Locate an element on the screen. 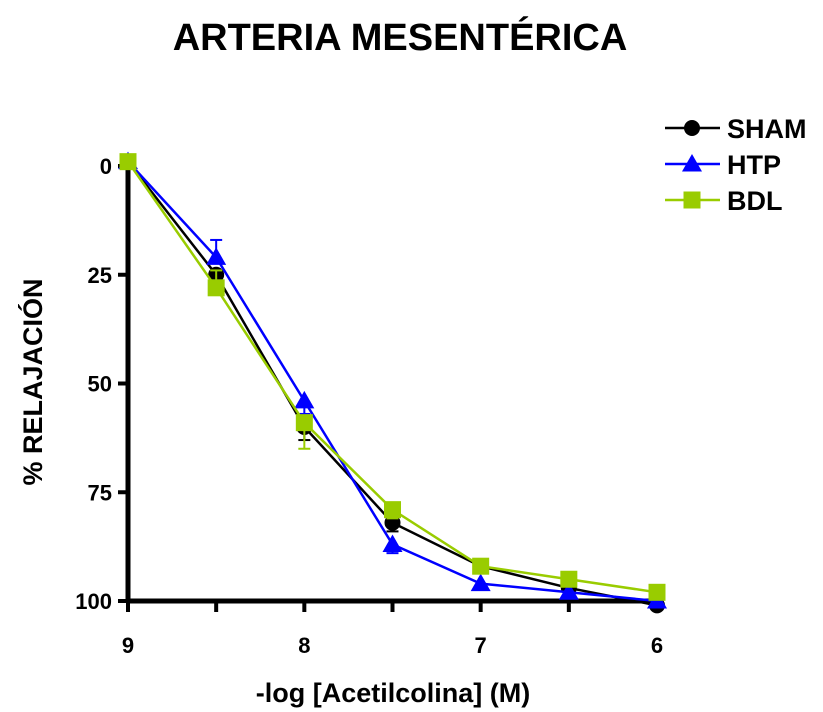 The width and height of the screenshot is (823, 712). legend-item-bdl: BDL is located at coordinates (724, 201).